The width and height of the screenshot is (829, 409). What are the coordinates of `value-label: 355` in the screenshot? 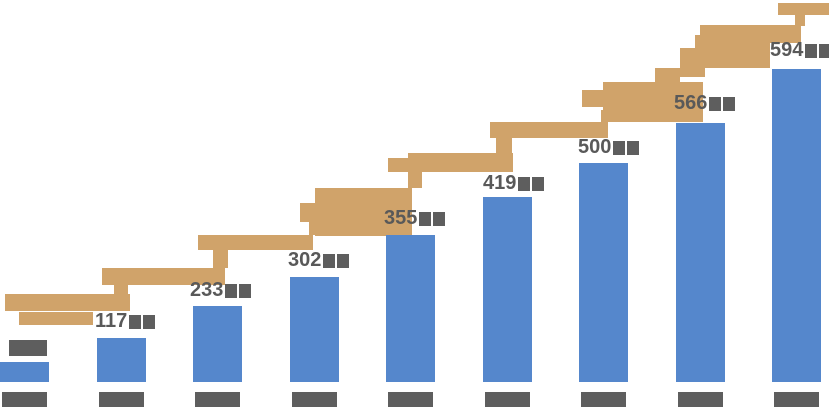 It's located at (415, 218).